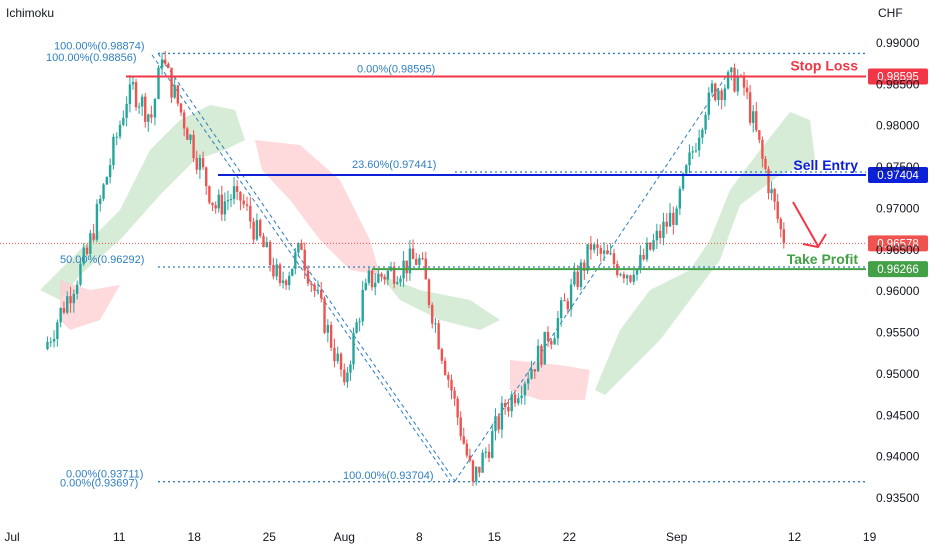 This screenshot has width=932, height=550. What do you see at coordinates (91, 58) in the screenshot?
I see `fib-label: 100.00%(0.98856)` at bounding box center [91, 58].